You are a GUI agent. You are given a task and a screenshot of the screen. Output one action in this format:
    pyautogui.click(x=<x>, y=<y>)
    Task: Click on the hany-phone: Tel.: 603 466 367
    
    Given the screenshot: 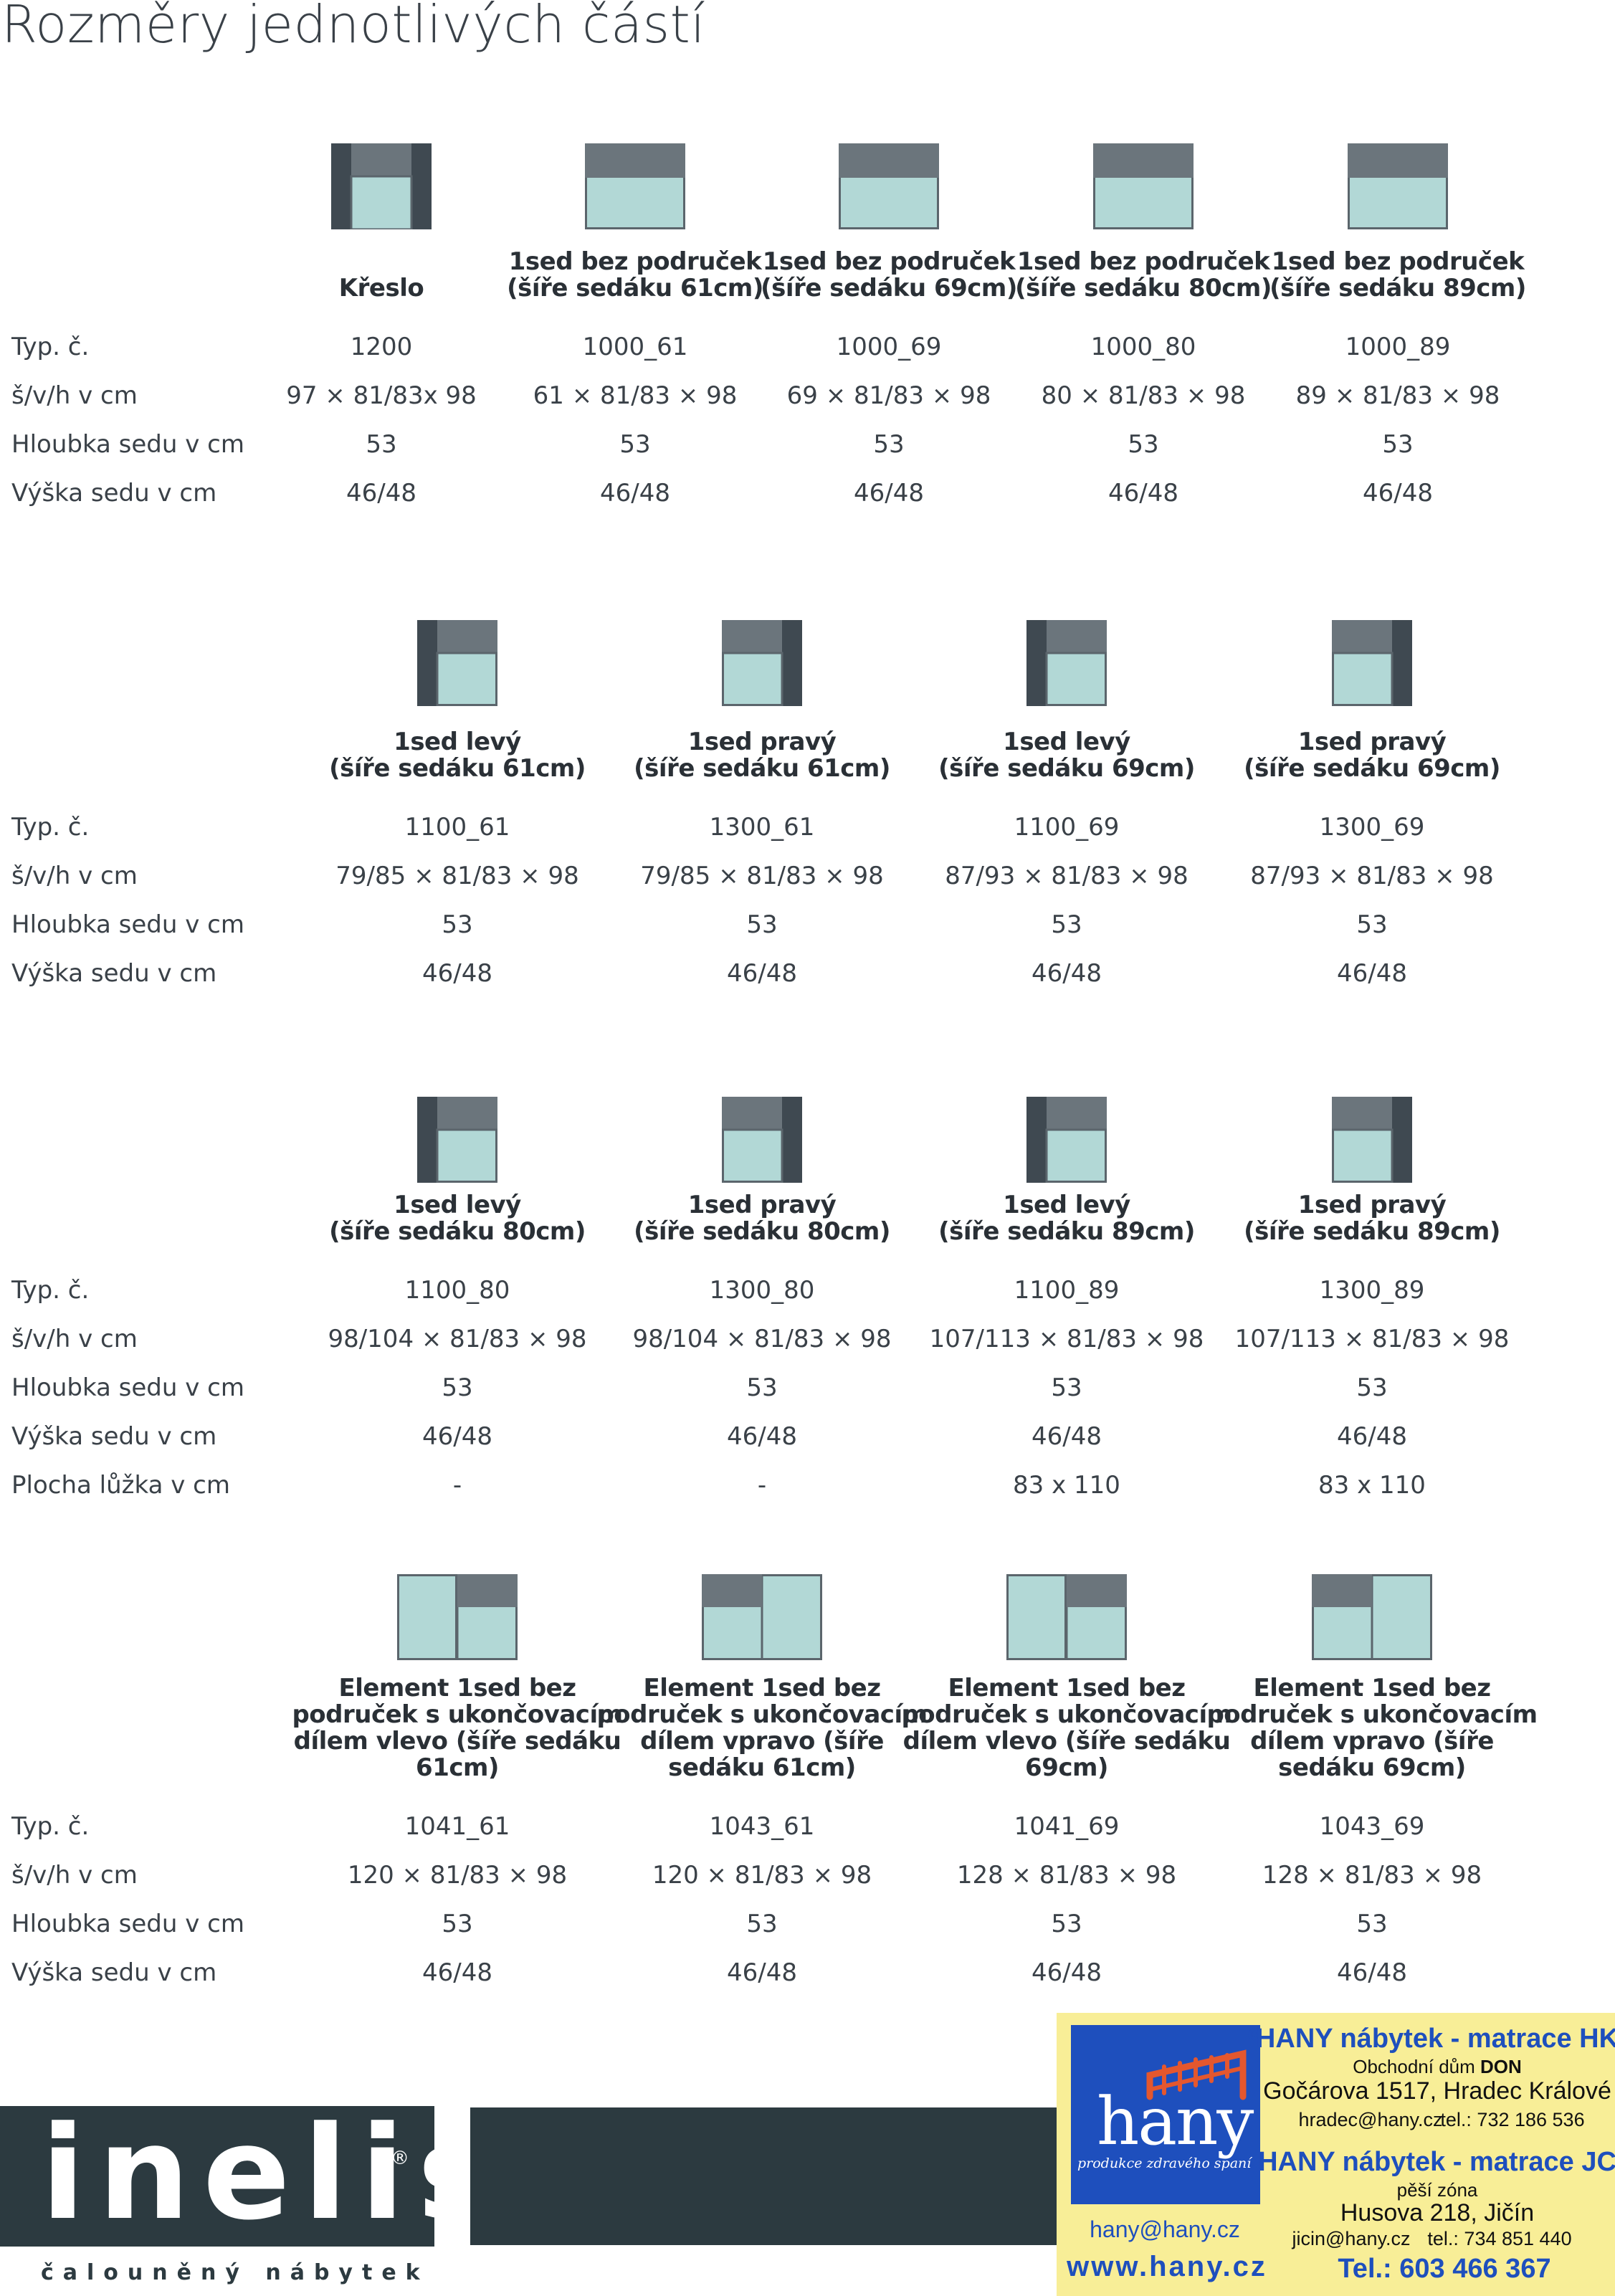 What is the action you would take?
    pyautogui.click(x=1444, y=2269)
    